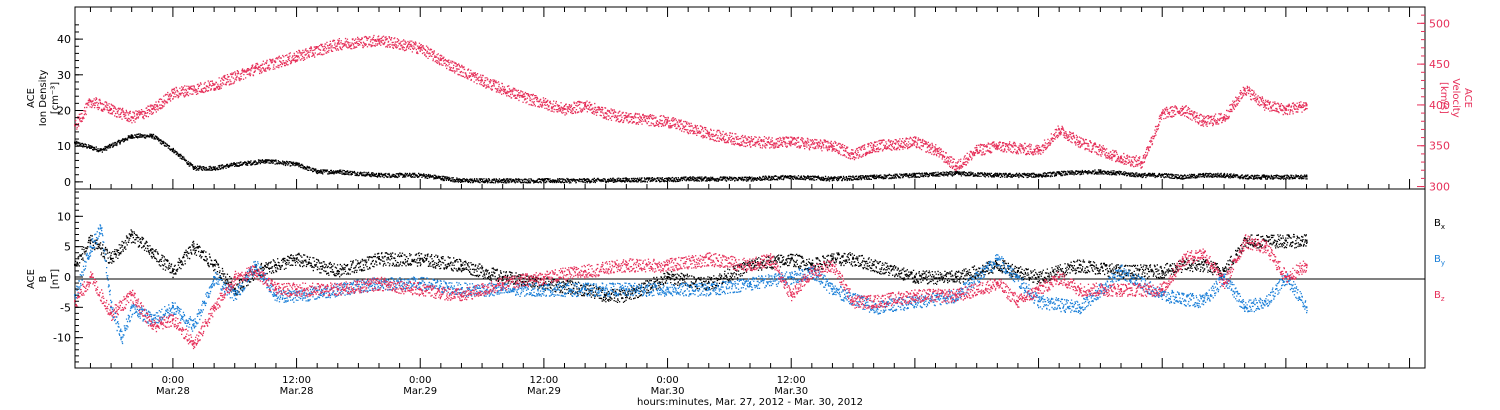  What do you see at coordinates (64, 75) in the screenshot?
I see `top-left-tick-label: 30` at bounding box center [64, 75].